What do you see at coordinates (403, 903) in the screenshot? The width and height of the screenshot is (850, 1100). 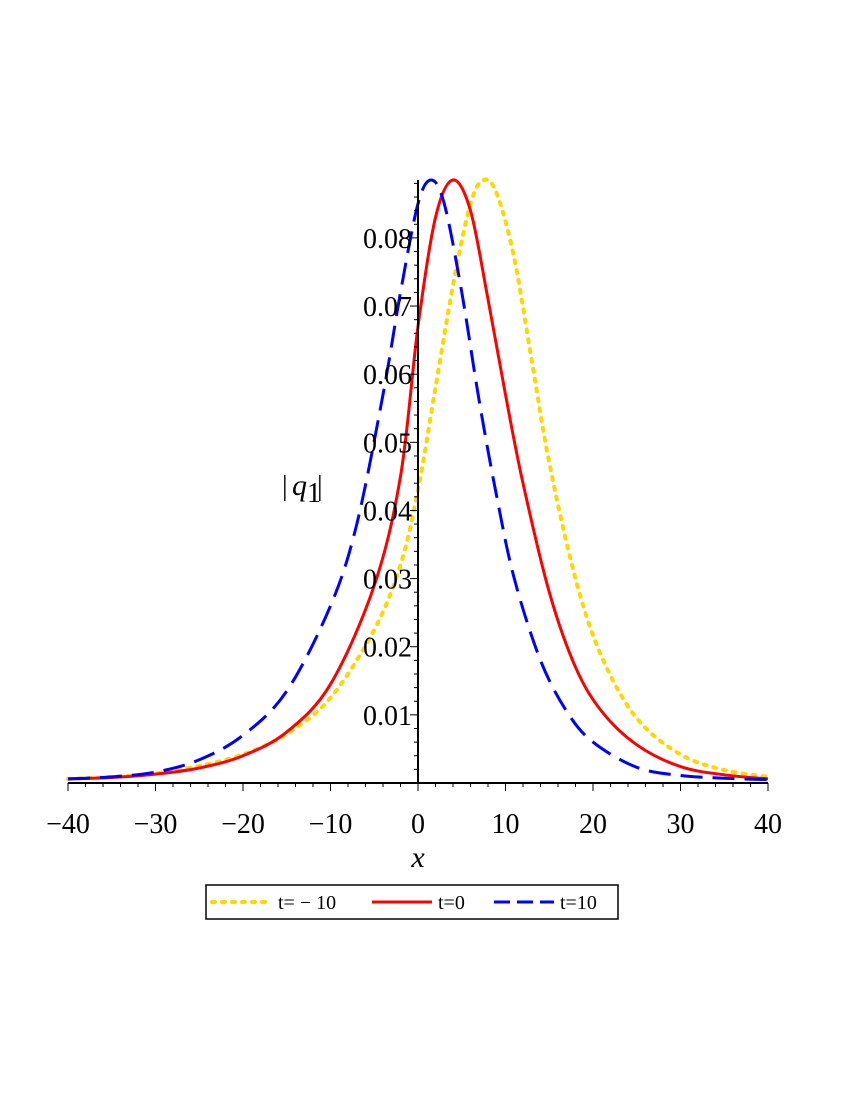 I see `legend-items: t= − 10 t=0 t=10` at bounding box center [403, 903].